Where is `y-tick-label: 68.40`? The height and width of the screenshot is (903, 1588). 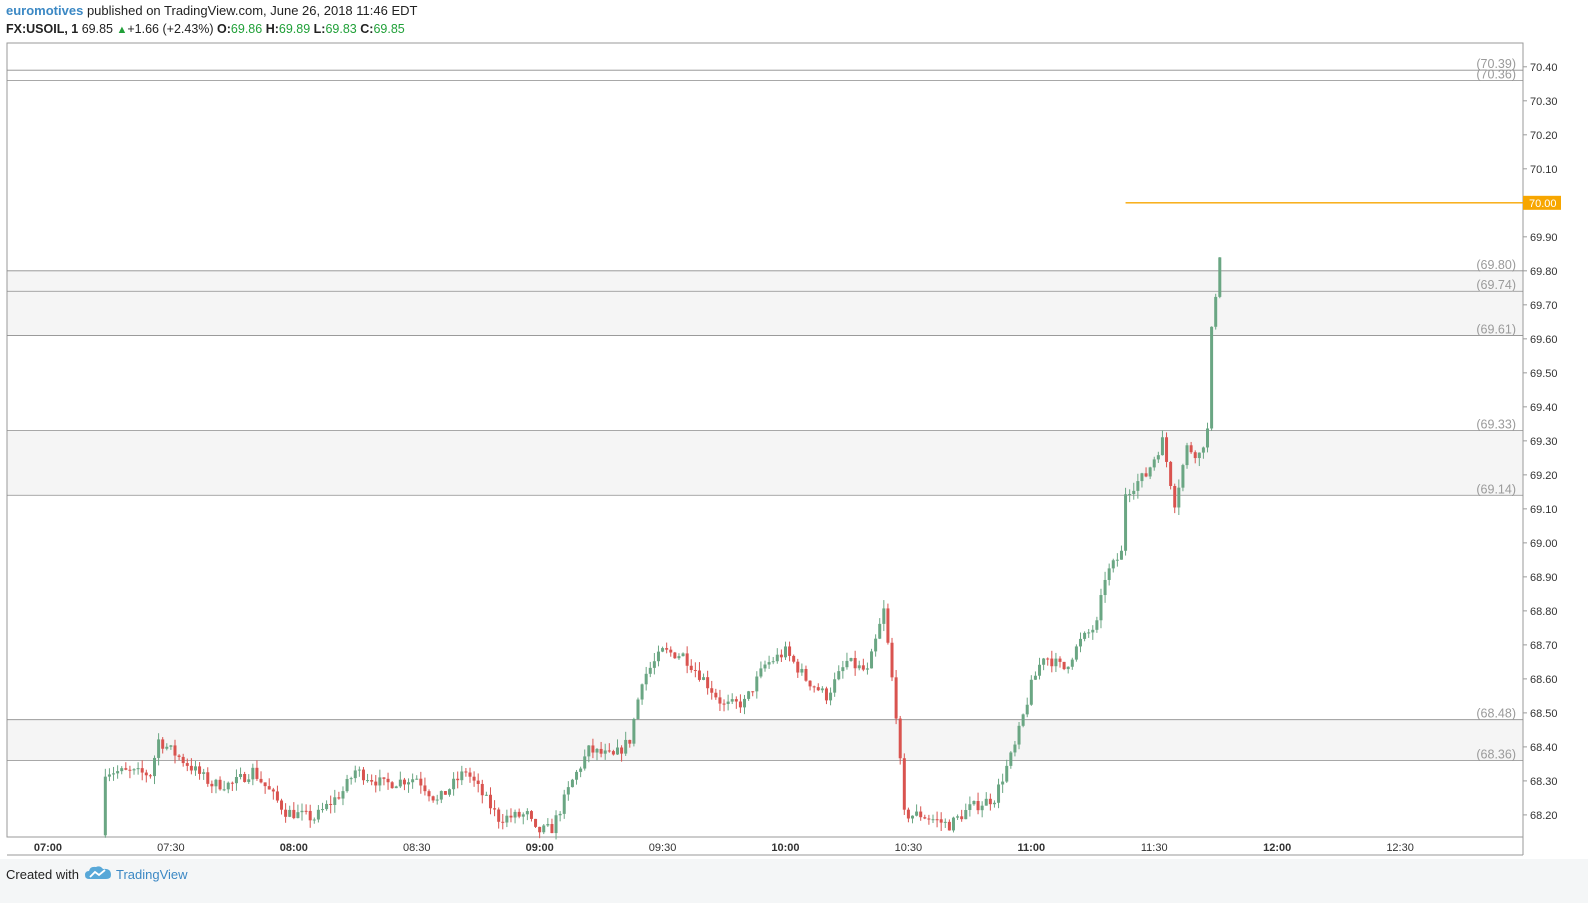
y-tick-label: 68.40 is located at coordinates (1544, 748).